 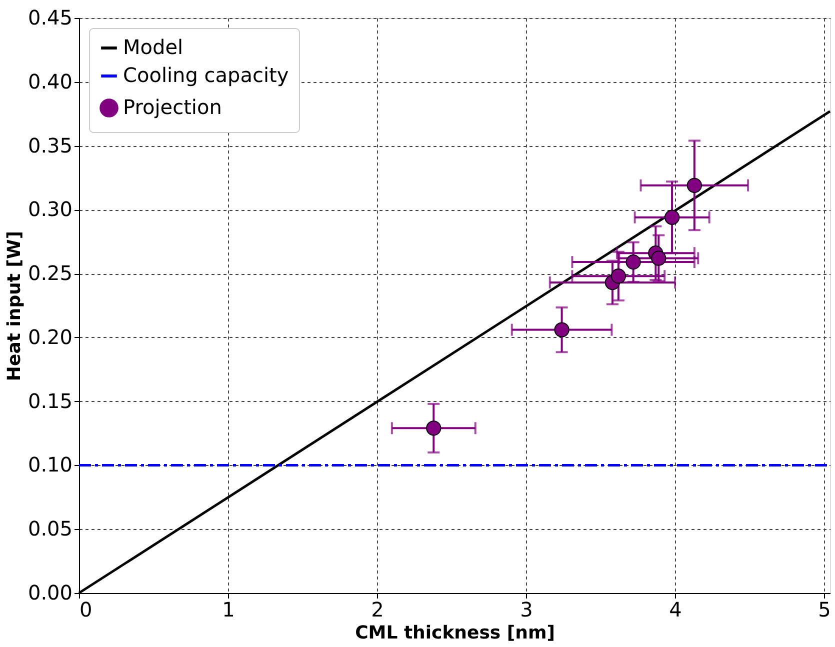 I want to click on y-axis-title: Heat input [W], so click(x=14, y=306).